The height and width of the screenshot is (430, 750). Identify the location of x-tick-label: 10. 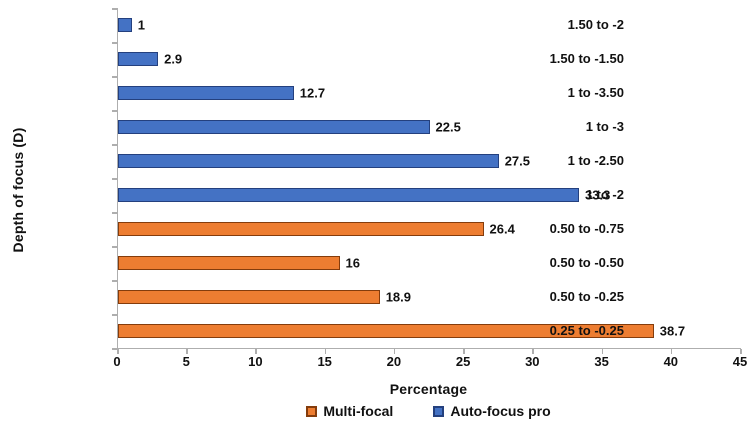
(255, 361).